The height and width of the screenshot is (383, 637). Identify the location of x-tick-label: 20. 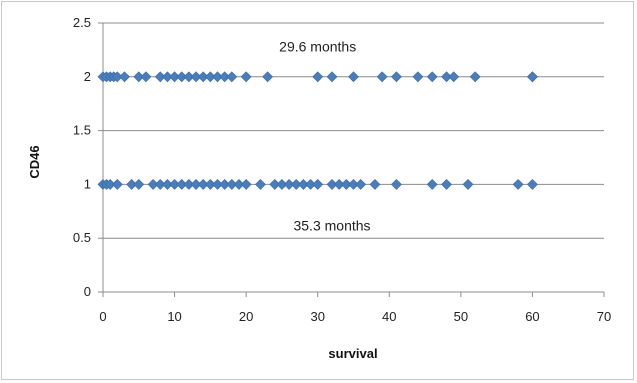
(246, 316).